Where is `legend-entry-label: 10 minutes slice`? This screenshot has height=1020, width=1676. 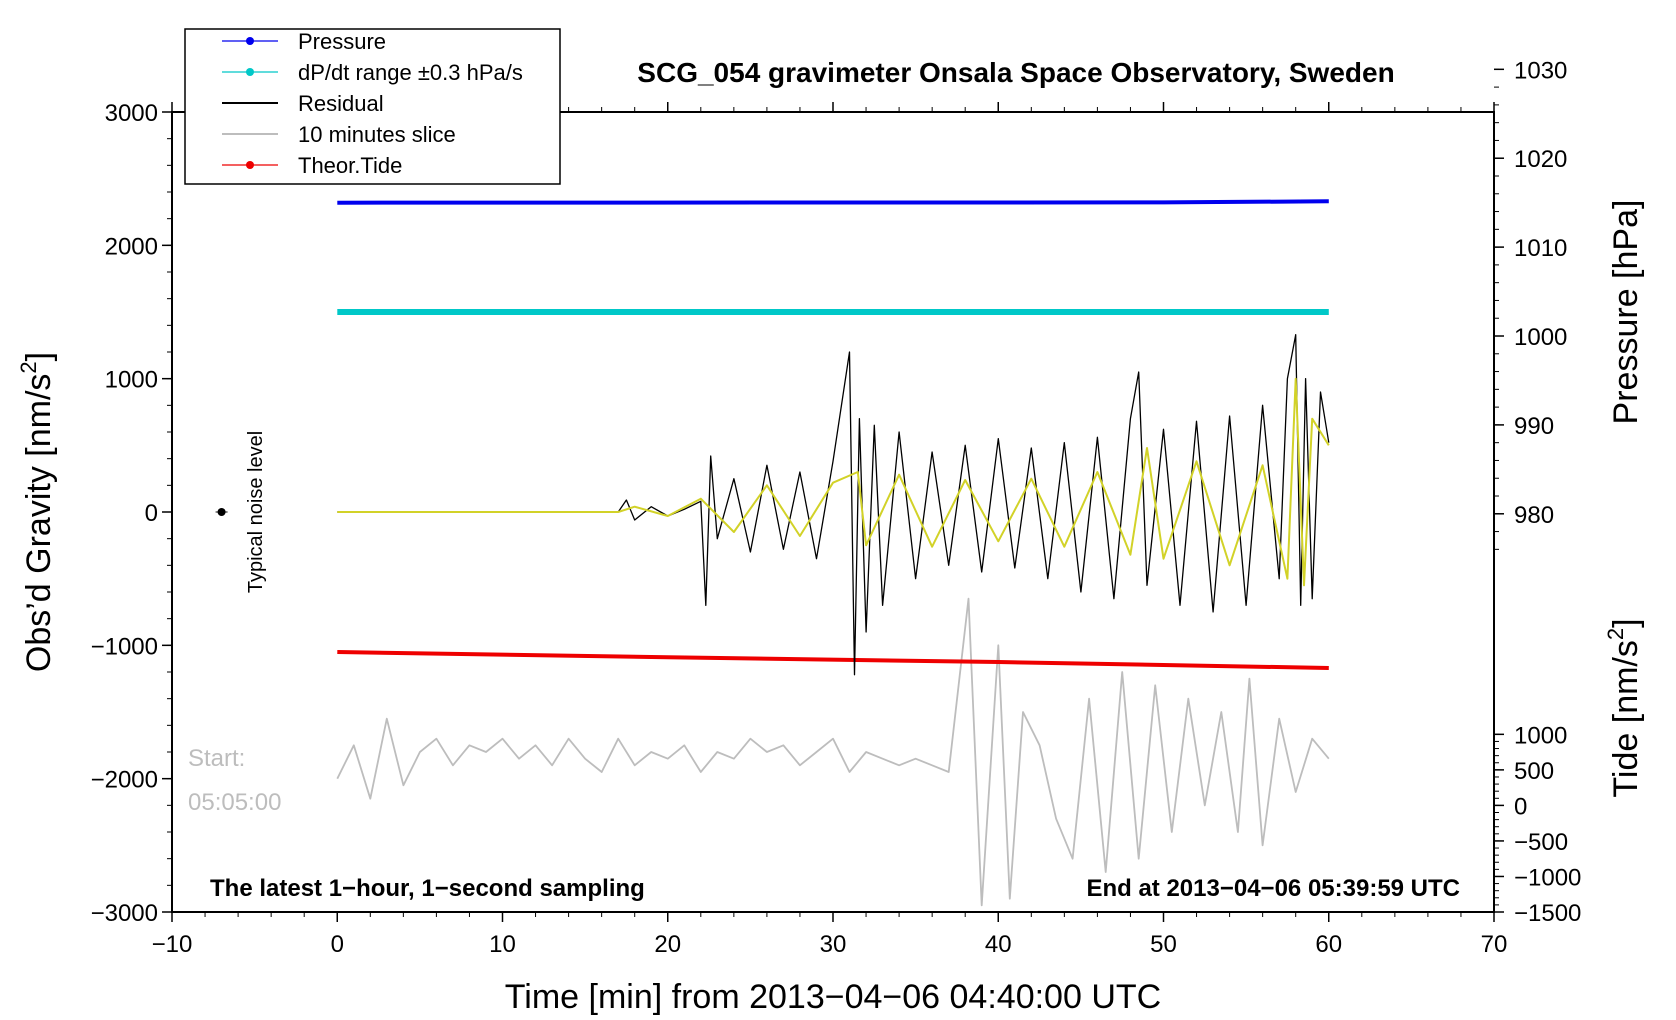
legend-entry-label: 10 minutes slice is located at coordinates (377, 134).